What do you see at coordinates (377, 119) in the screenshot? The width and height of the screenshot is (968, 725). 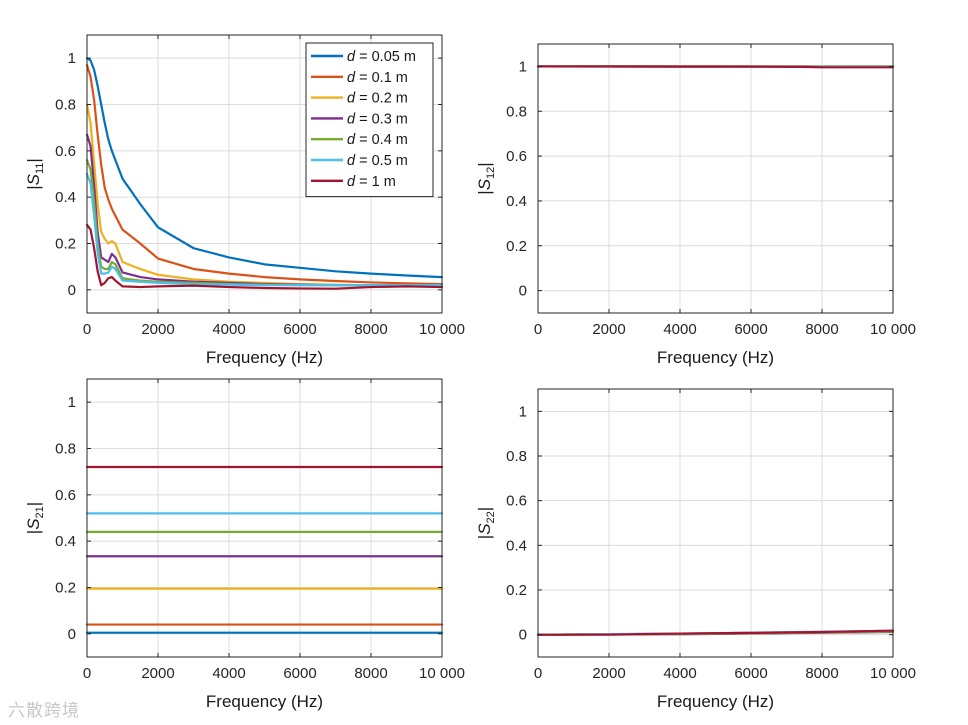 I see `legend-entry: d = 0.3 m` at bounding box center [377, 119].